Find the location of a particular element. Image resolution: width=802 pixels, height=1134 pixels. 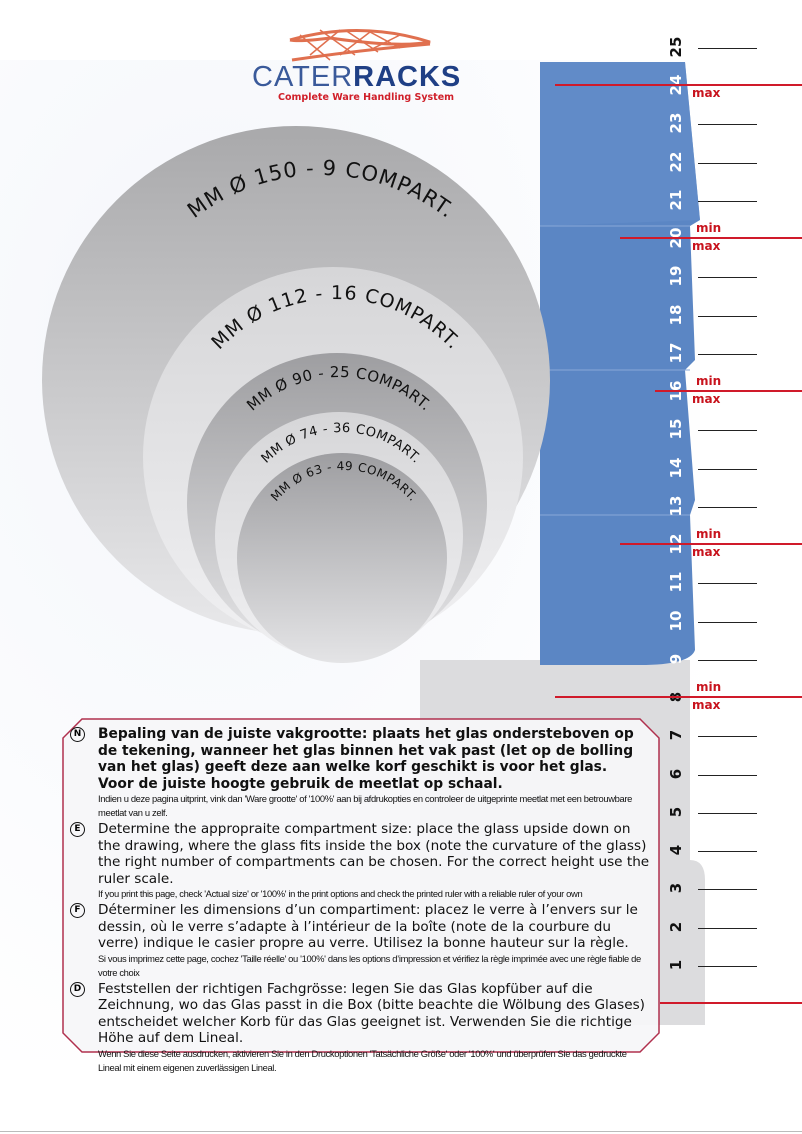

ruler-number-23: 23 is located at coordinates (676, 123).